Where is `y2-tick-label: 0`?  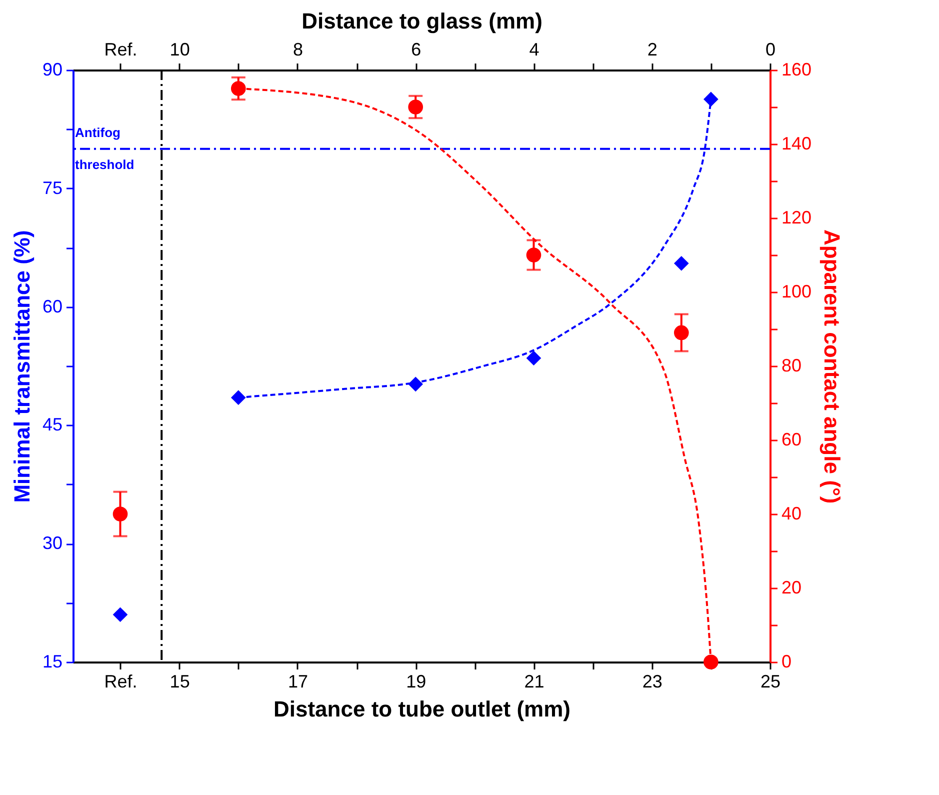
y2-tick-label: 0 is located at coordinates (787, 662).